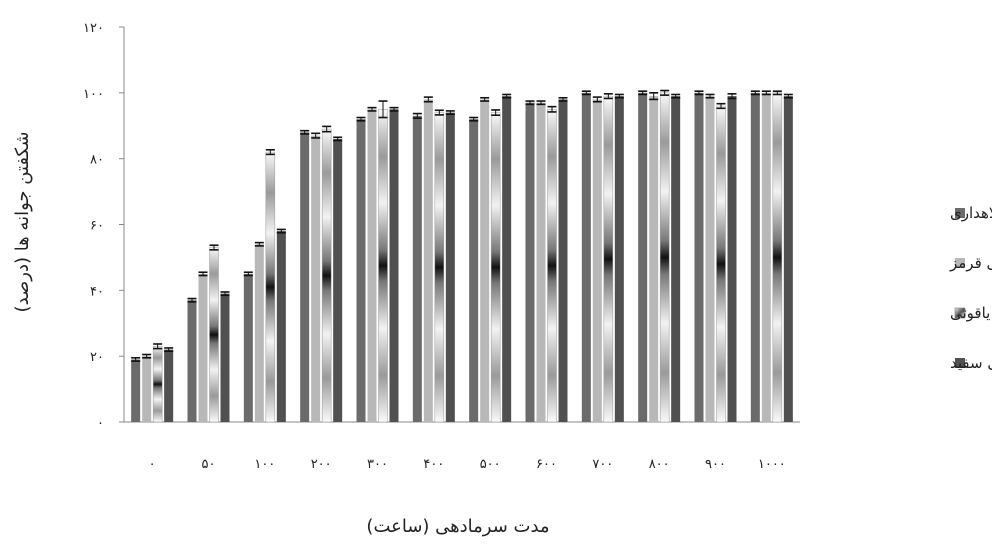  Describe the element at coordinates (490, 464) in the screenshot. I see `x-tick-label: ۵۰۰` at that location.